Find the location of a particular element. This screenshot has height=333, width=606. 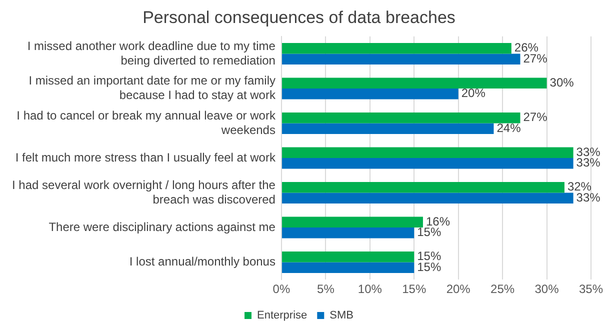

y-tick-label: I lost annual/monthly bonus is located at coordinates (202, 261).